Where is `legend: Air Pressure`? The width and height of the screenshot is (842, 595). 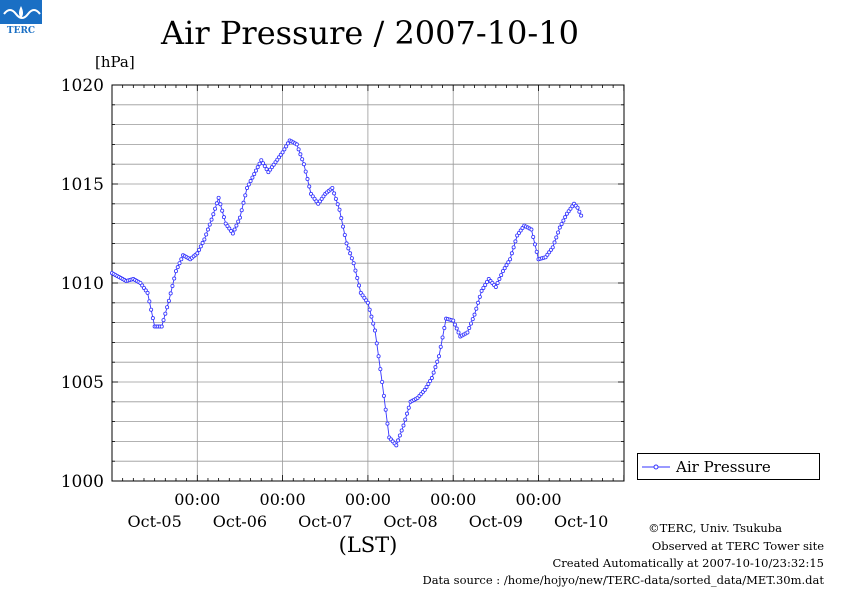
legend: Air Pressure is located at coordinates (728, 466).